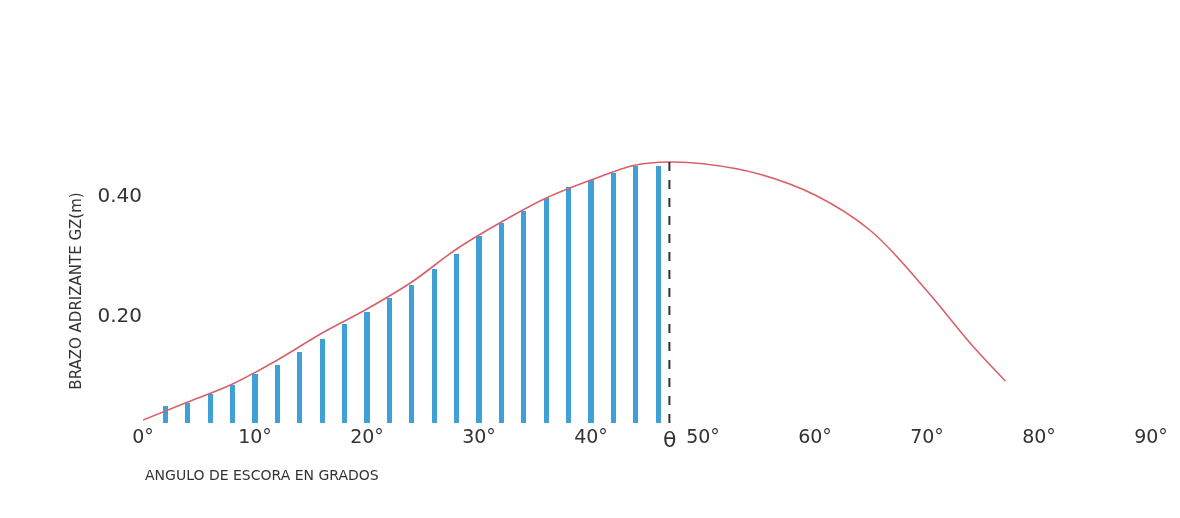 This screenshot has width=1180, height=518. I want to click on x-tick-label: 80°, so click(1039, 436).